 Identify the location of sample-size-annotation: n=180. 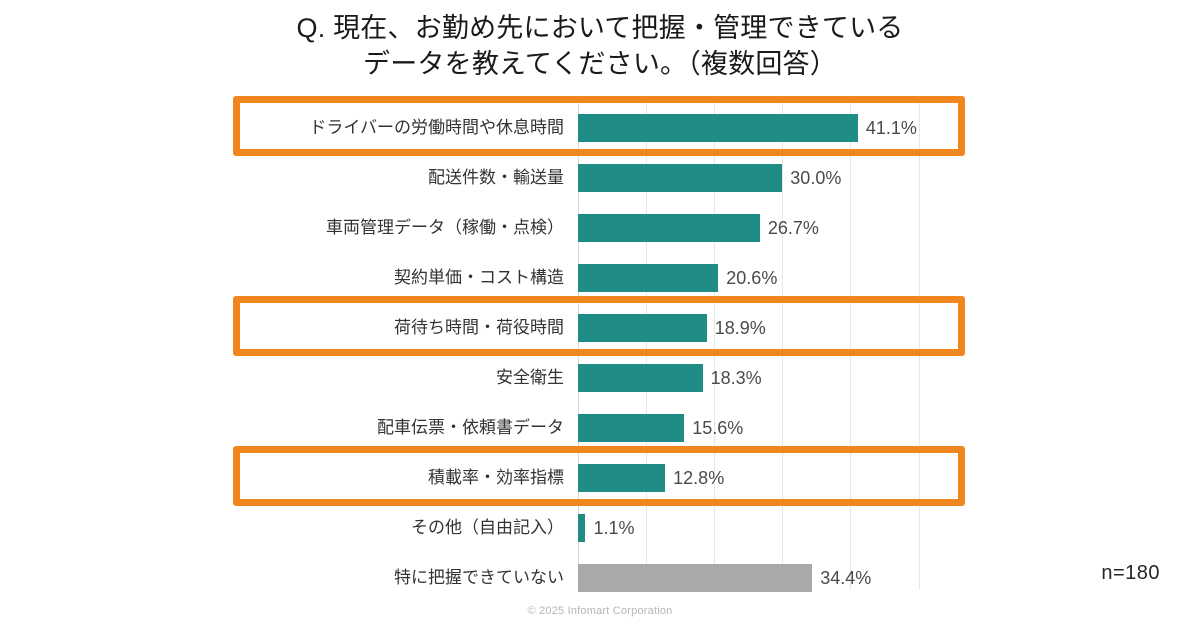
(1130, 573).